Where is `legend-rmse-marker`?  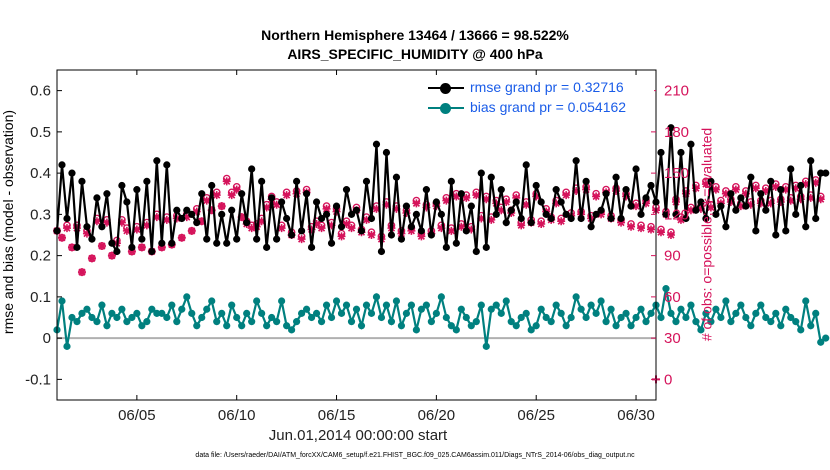 legend-rmse-marker is located at coordinates (445, 88).